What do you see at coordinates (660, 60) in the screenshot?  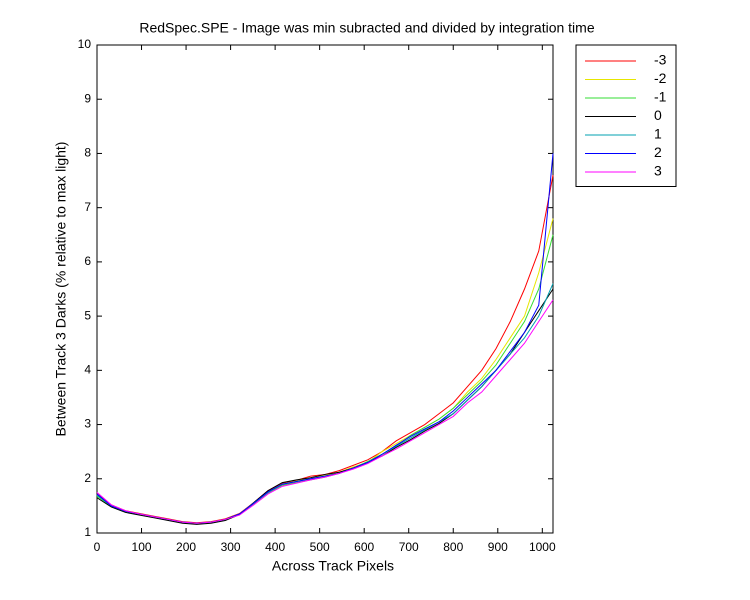 I see `legend-label: -3` at bounding box center [660, 60].